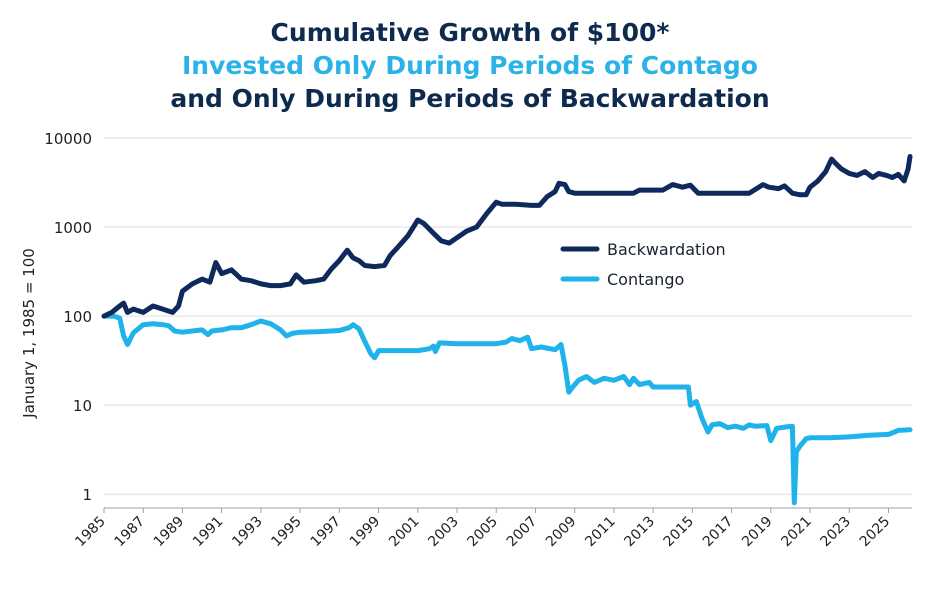 The image size is (940, 600). Describe the element at coordinates (404, 532) in the screenshot. I see `x-tick-label-2001: 2001` at that location.